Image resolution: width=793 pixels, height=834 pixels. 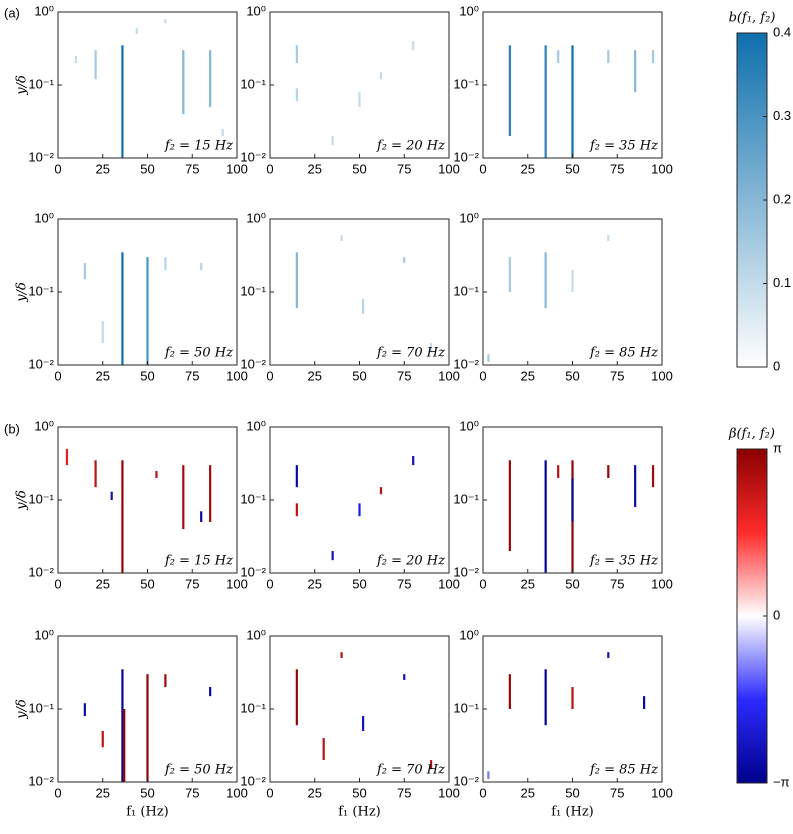 What do you see at coordinates (410, 353) in the screenshot?
I see `annotation: f₂ = 70 Hz` at bounding box center [410, 353].